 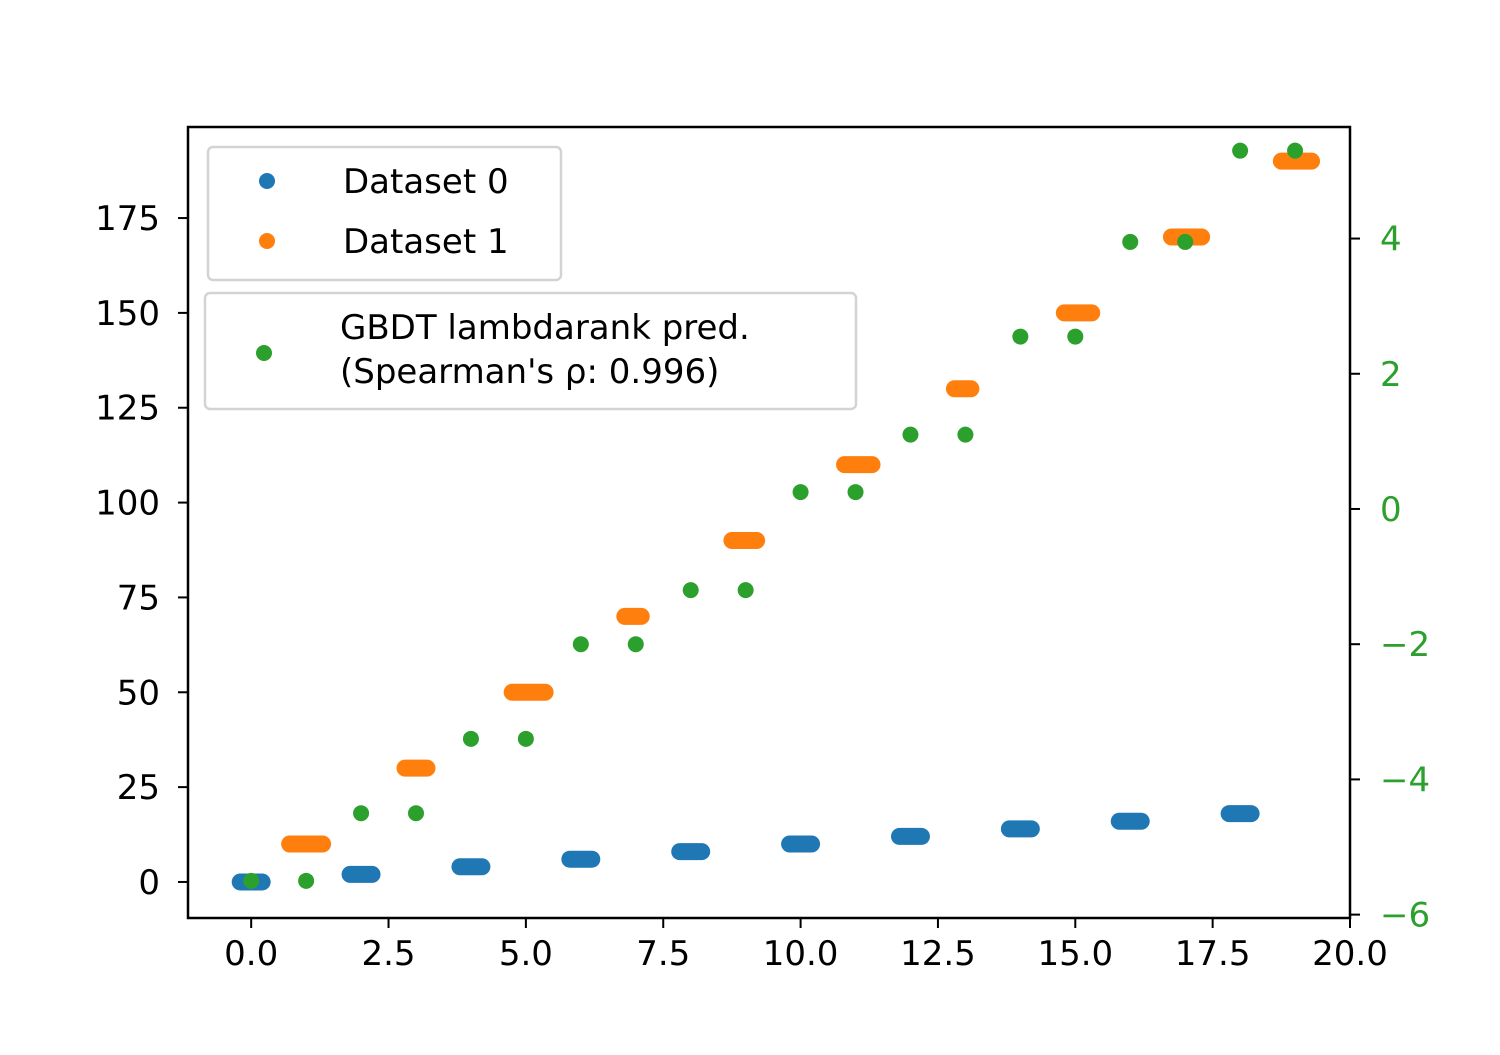 What do you see at coordinates (526, 954) in the screenshot?
I see `x-tick-label: 5.0` at bounding box center [526, 954].